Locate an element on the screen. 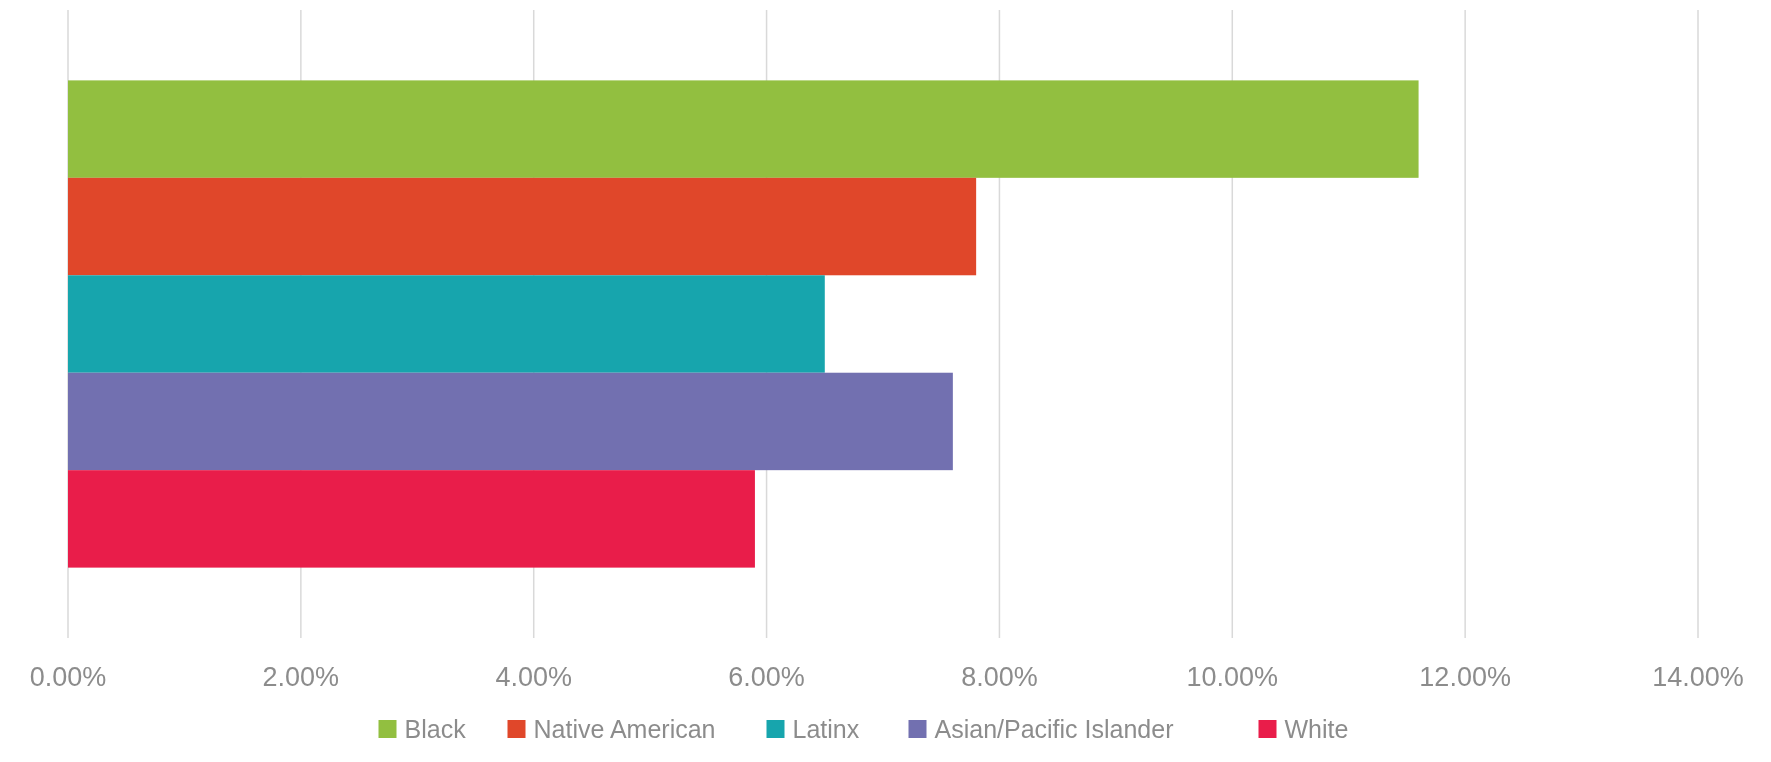 The height and width of the screenshot is (762, 1771). x-tick-label: 4.00% is located at coordinates (533, 677).